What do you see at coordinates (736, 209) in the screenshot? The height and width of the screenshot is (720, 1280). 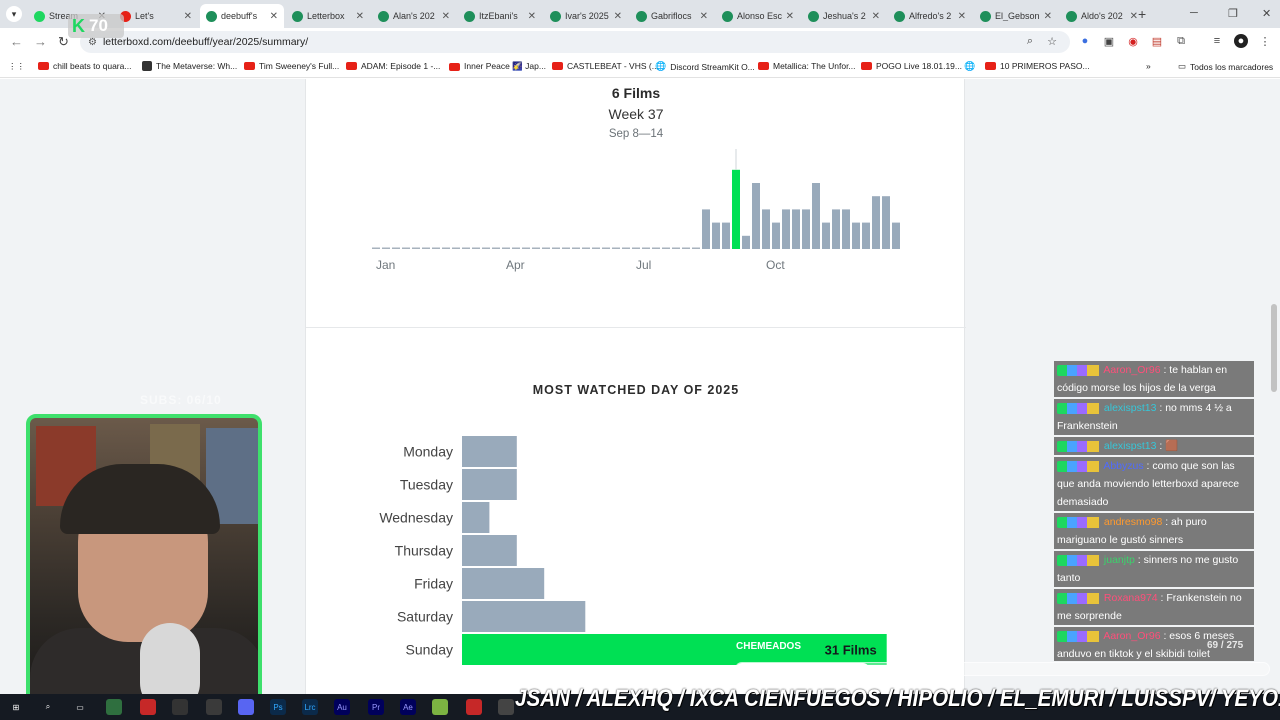 I see `week-bar-highlighted` at bounding box center [736, 209].